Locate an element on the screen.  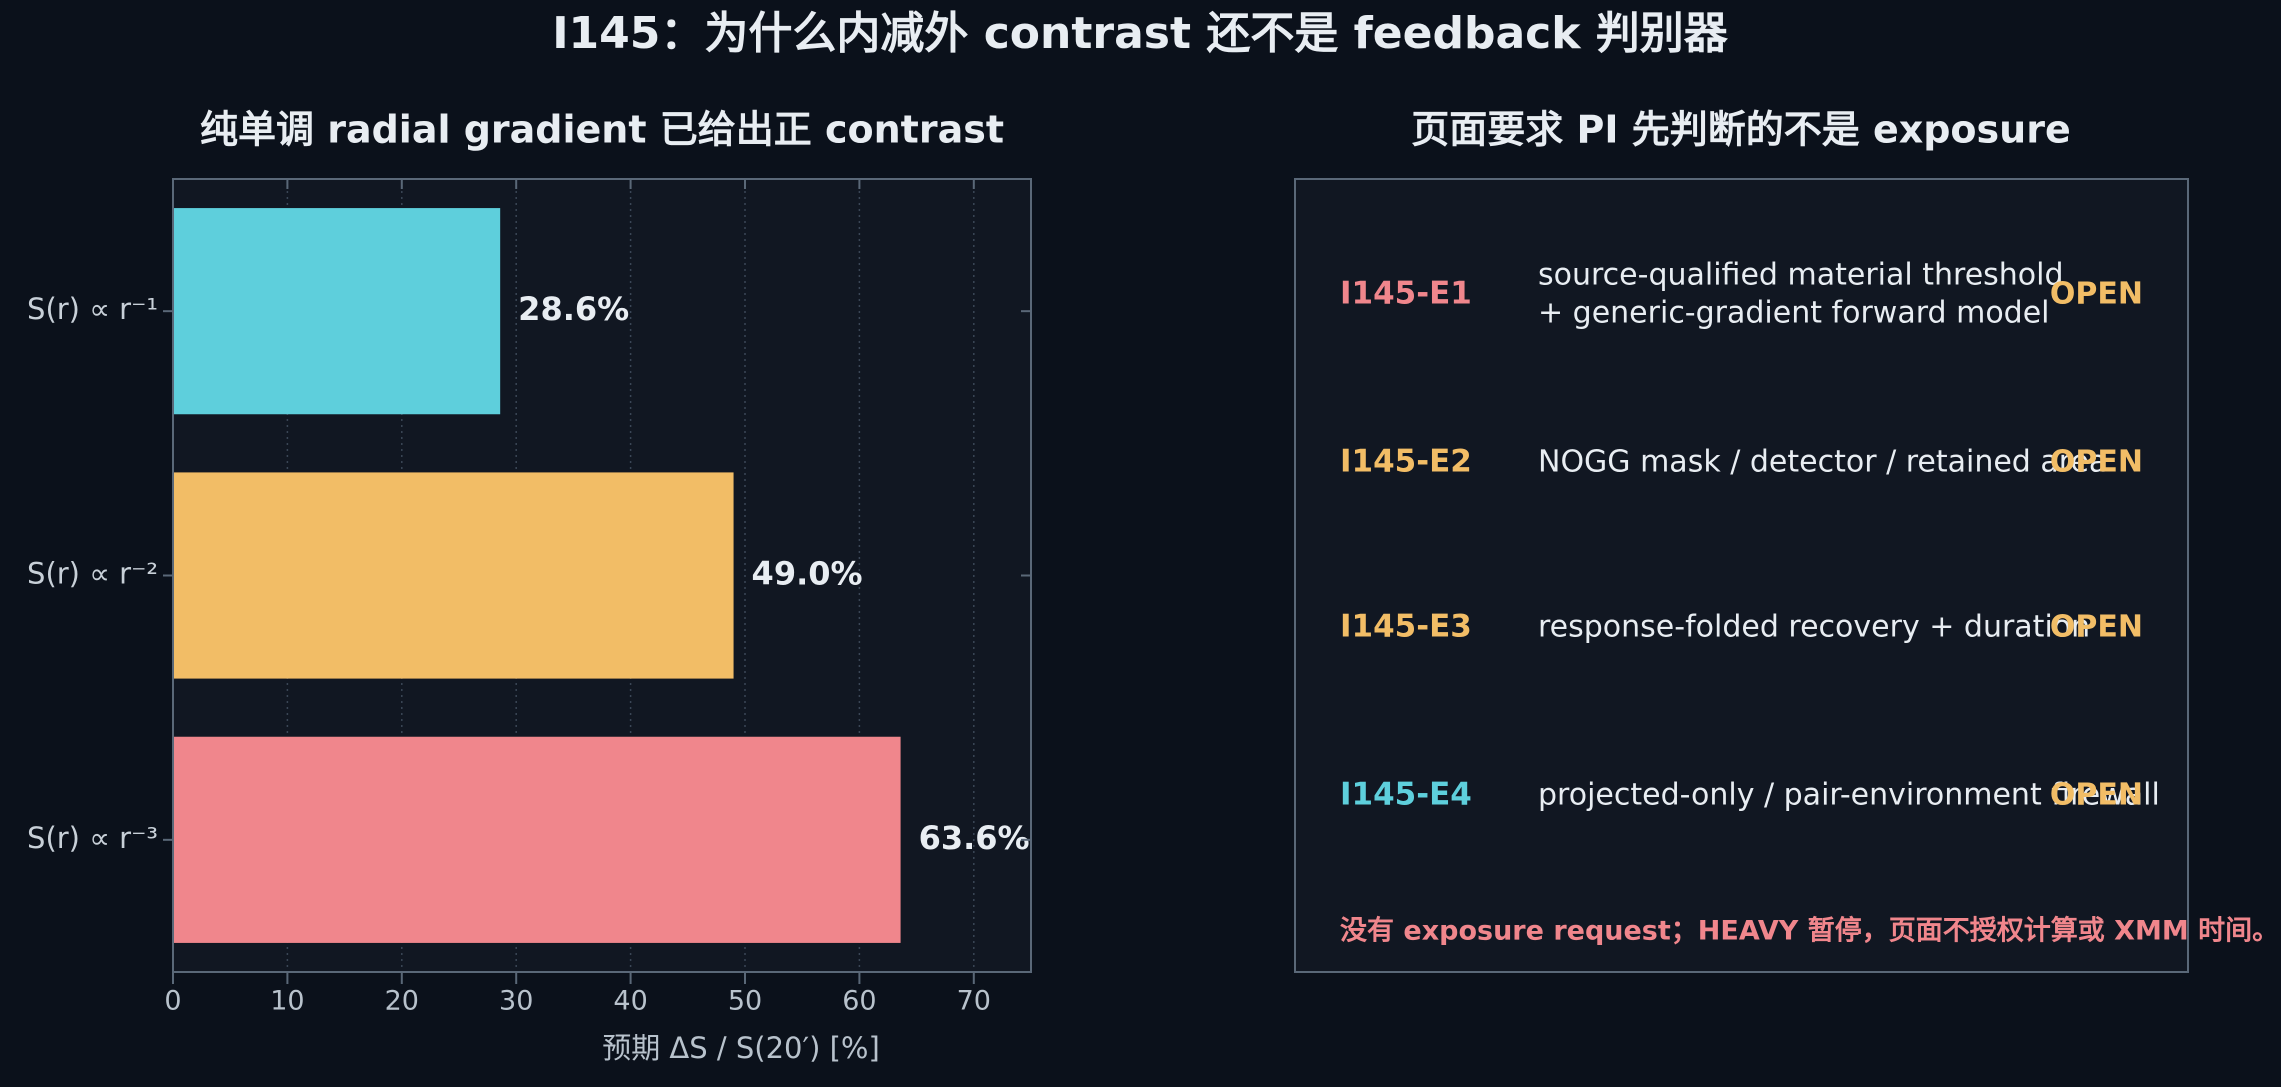
x-tick-label: 30 is located at coordinates (516, 1001).